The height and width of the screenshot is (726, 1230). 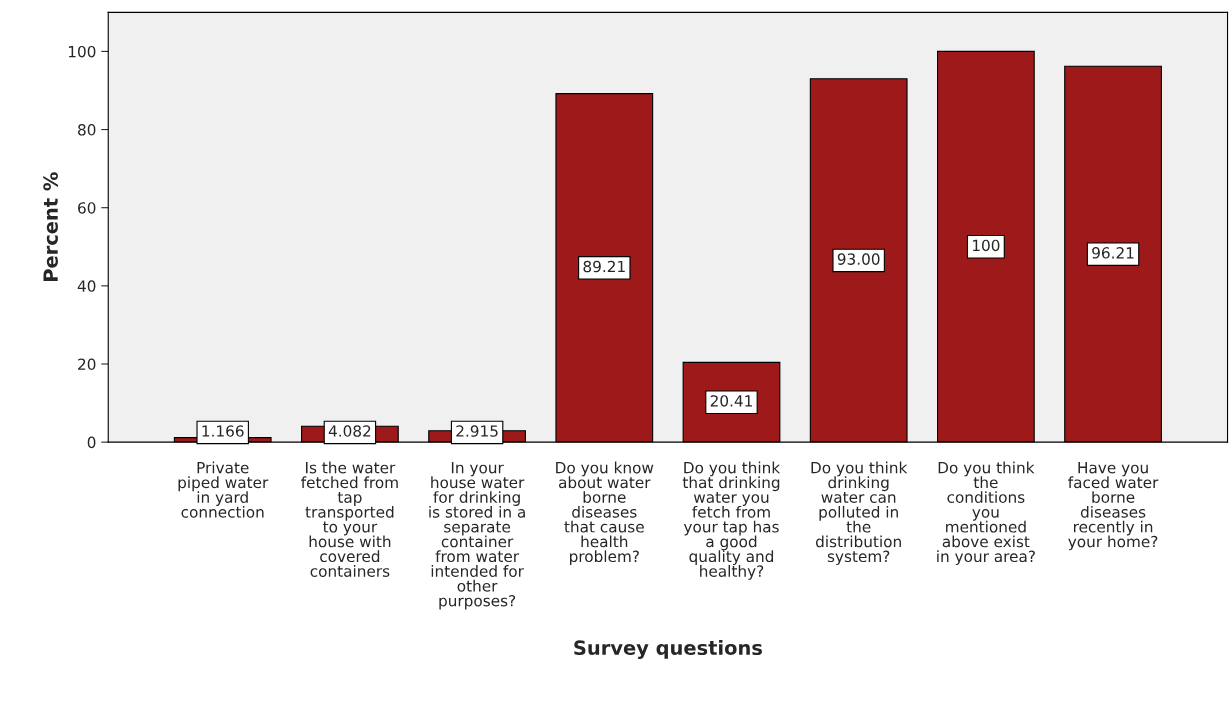 I want to click on data-label: 96.21, so click(x=1113, y=253).